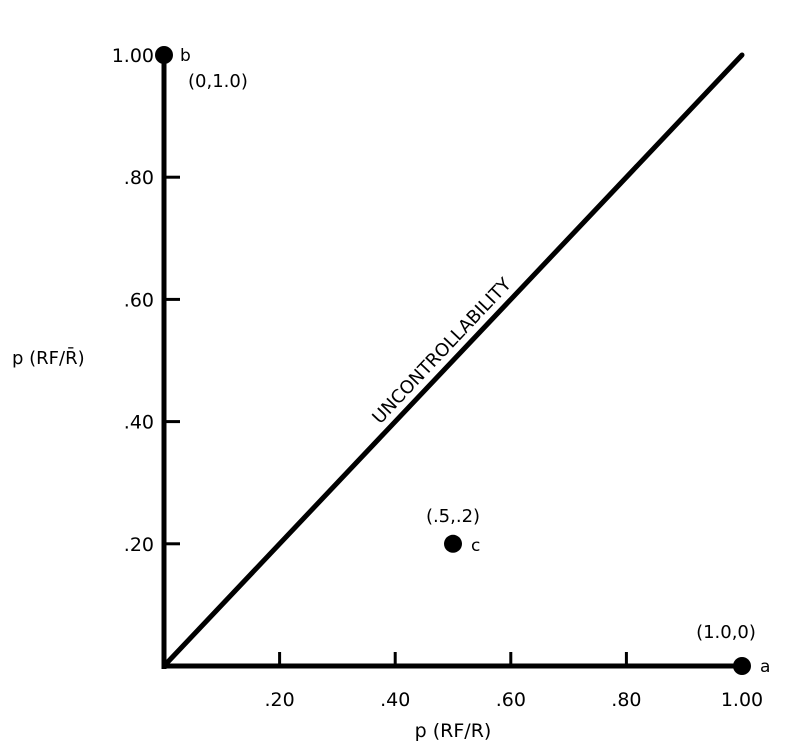 The image size is (794, 749). What do you see at coordinates (218, 81) in the screenshot?
I see `point-b-coords: (0,1.0)` at bounding box center [218, 81].